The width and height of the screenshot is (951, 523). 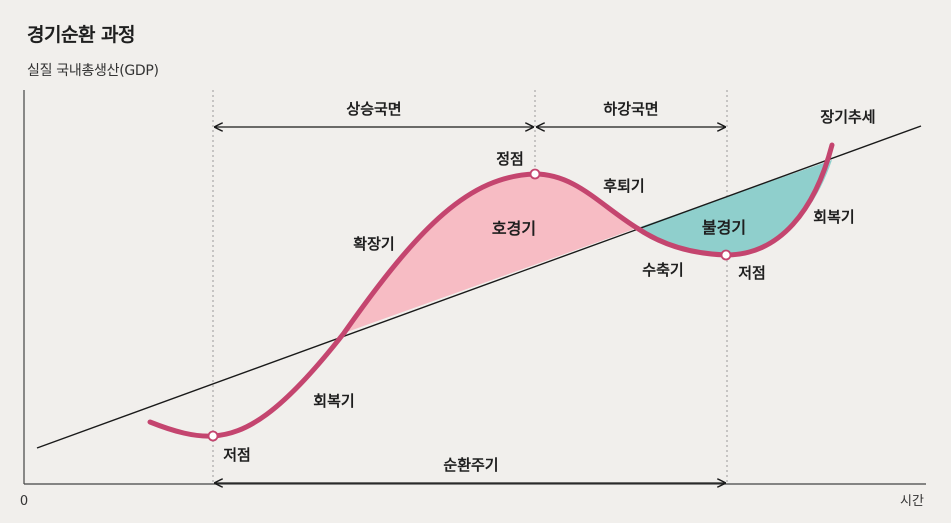 What do you see at coordinates (81, 35) in the screenshot?
I see `diagram-title: 경기순환 과정` at bounding box center [81, 35].